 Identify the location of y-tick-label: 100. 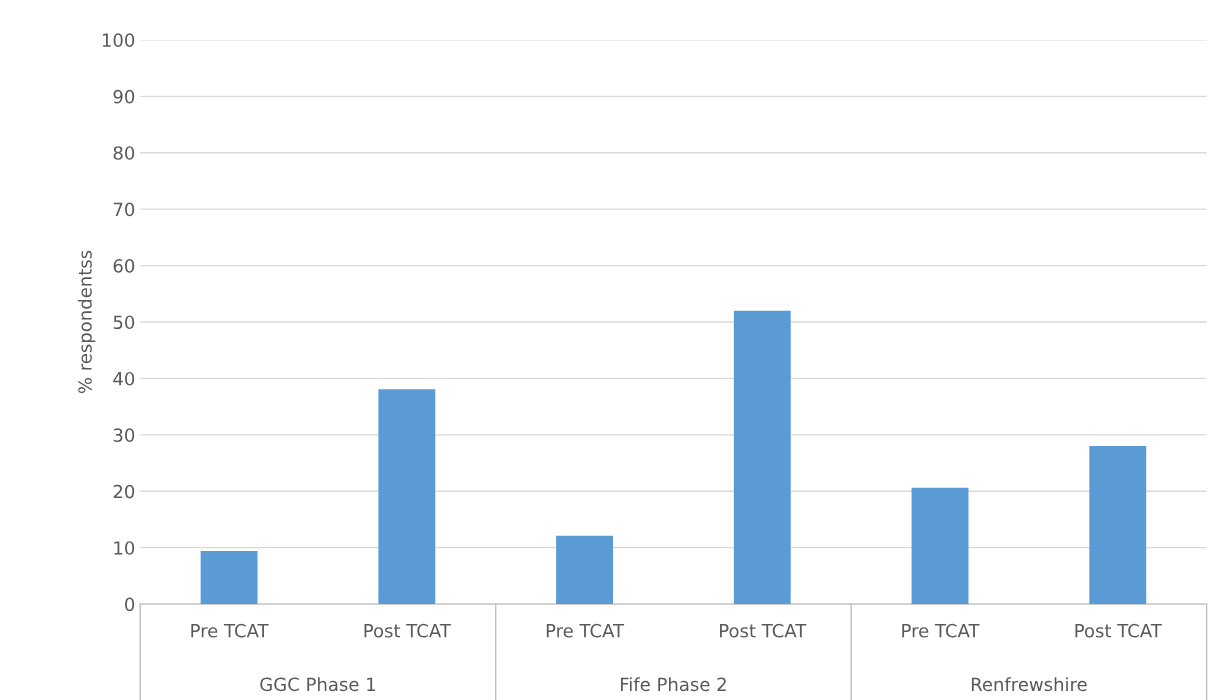
(118, 40).